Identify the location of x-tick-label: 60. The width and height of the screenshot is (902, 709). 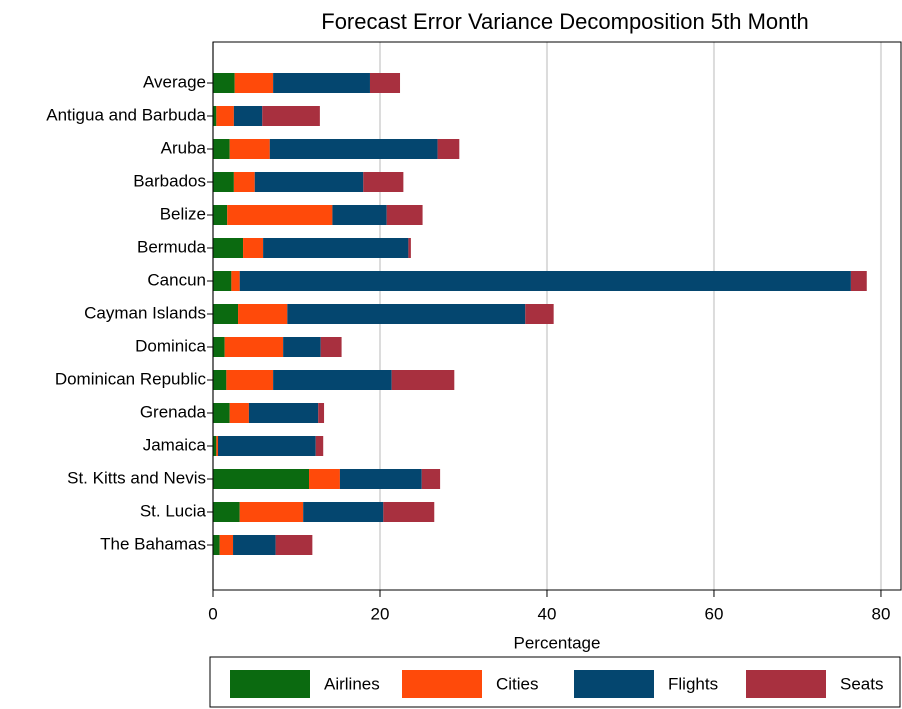
(714, 613).